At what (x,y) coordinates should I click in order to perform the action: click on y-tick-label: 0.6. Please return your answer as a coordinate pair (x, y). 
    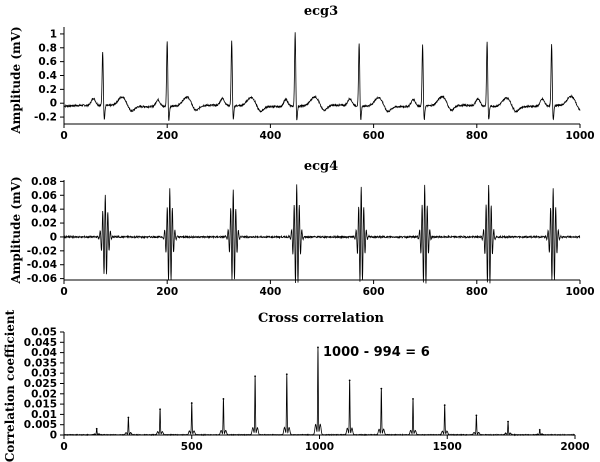
    Looking at the image, I should click on (47, 62).